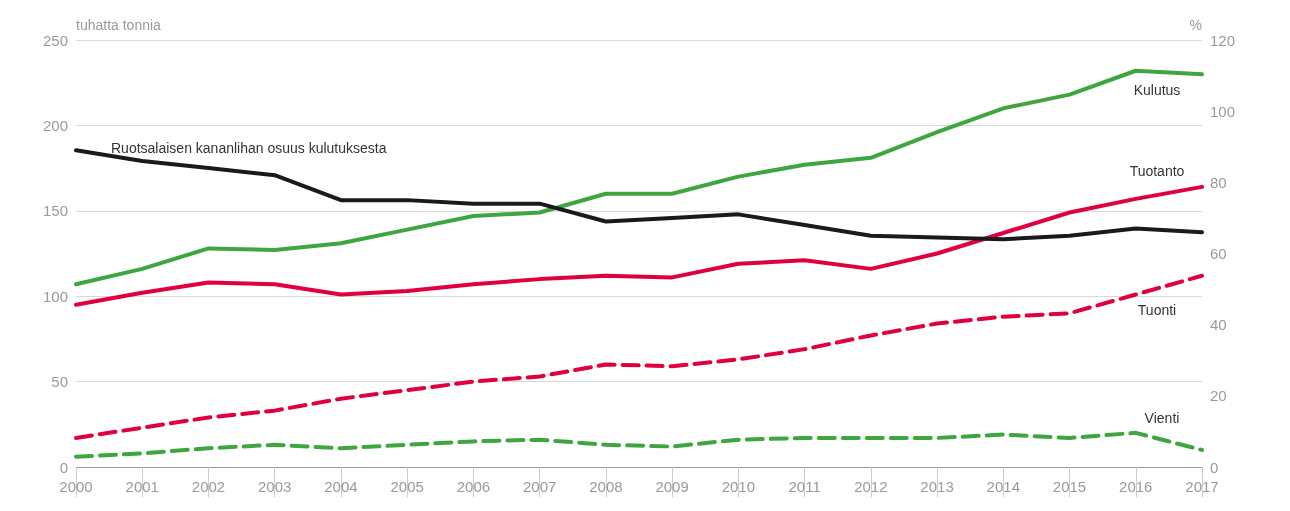 The height and width of the screenshot is (511, 1290). Describe the element at coordinates (341, 486) in the screenshot. I see `x-tick-label: 2004` at that location.